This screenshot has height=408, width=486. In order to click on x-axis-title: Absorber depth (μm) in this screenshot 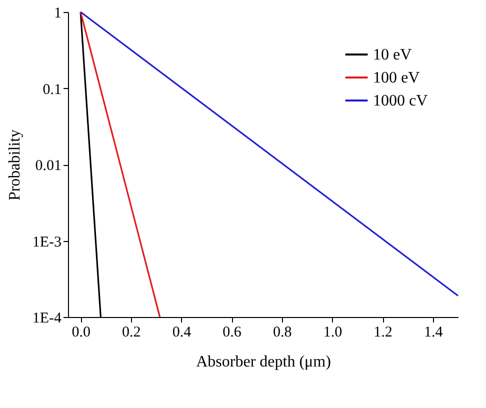, I will do `click(263, 362)`.